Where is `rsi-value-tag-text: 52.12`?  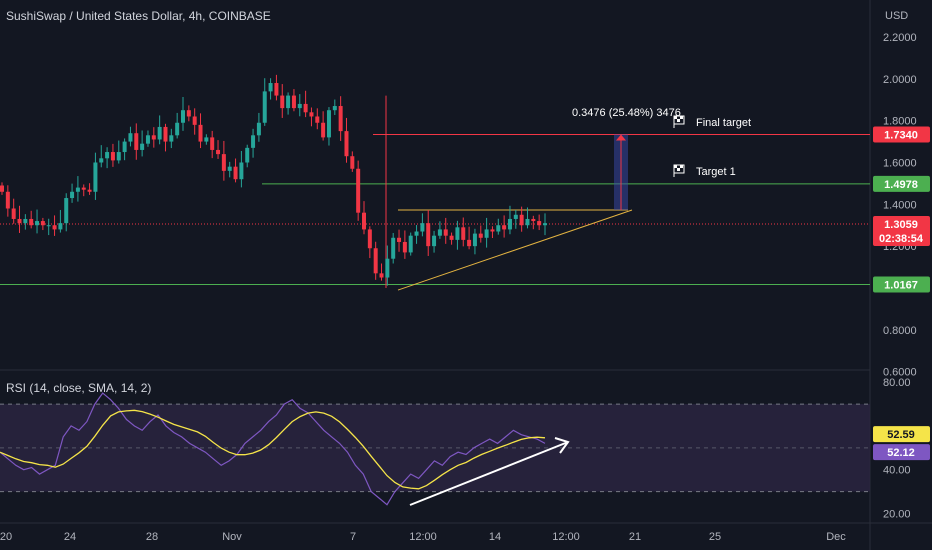 rsi-value-tag-text: 52.12 is located at coordinates (901, 453).